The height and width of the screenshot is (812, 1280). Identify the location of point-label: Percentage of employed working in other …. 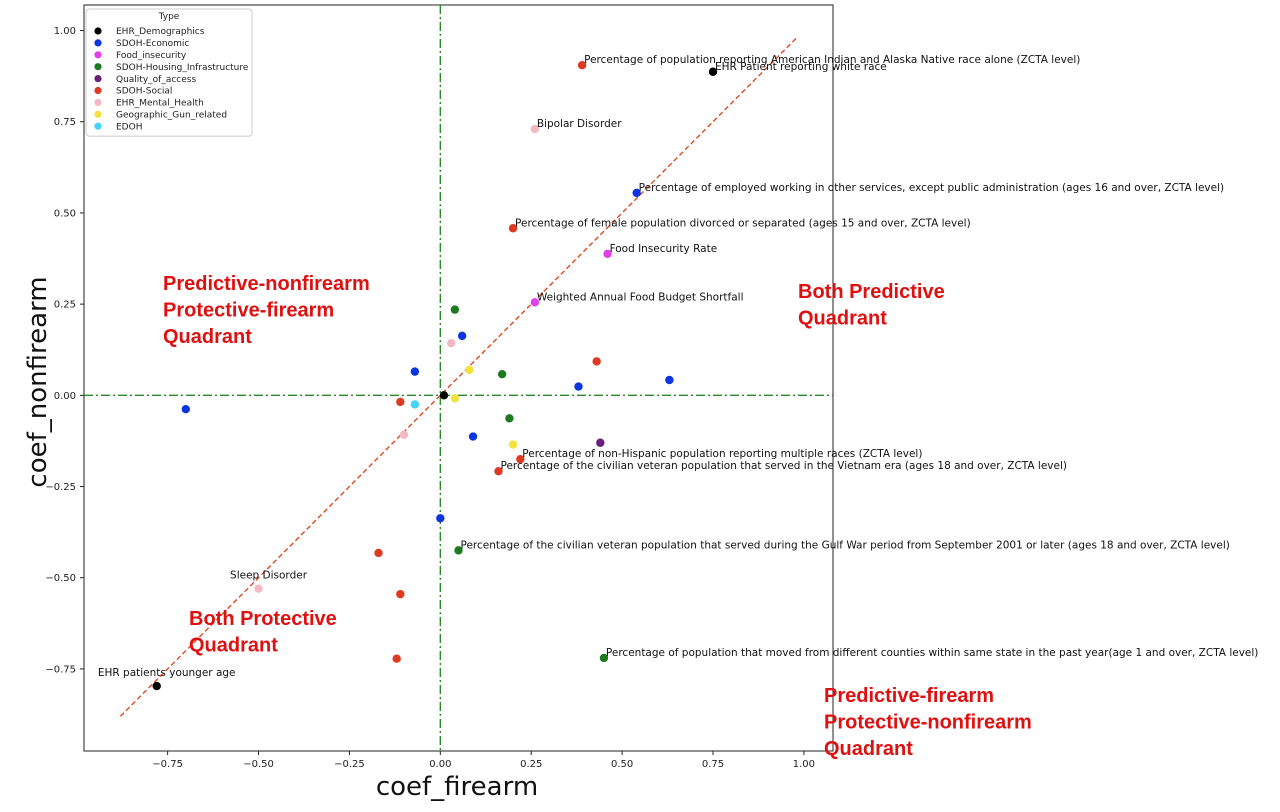
(931, 188).